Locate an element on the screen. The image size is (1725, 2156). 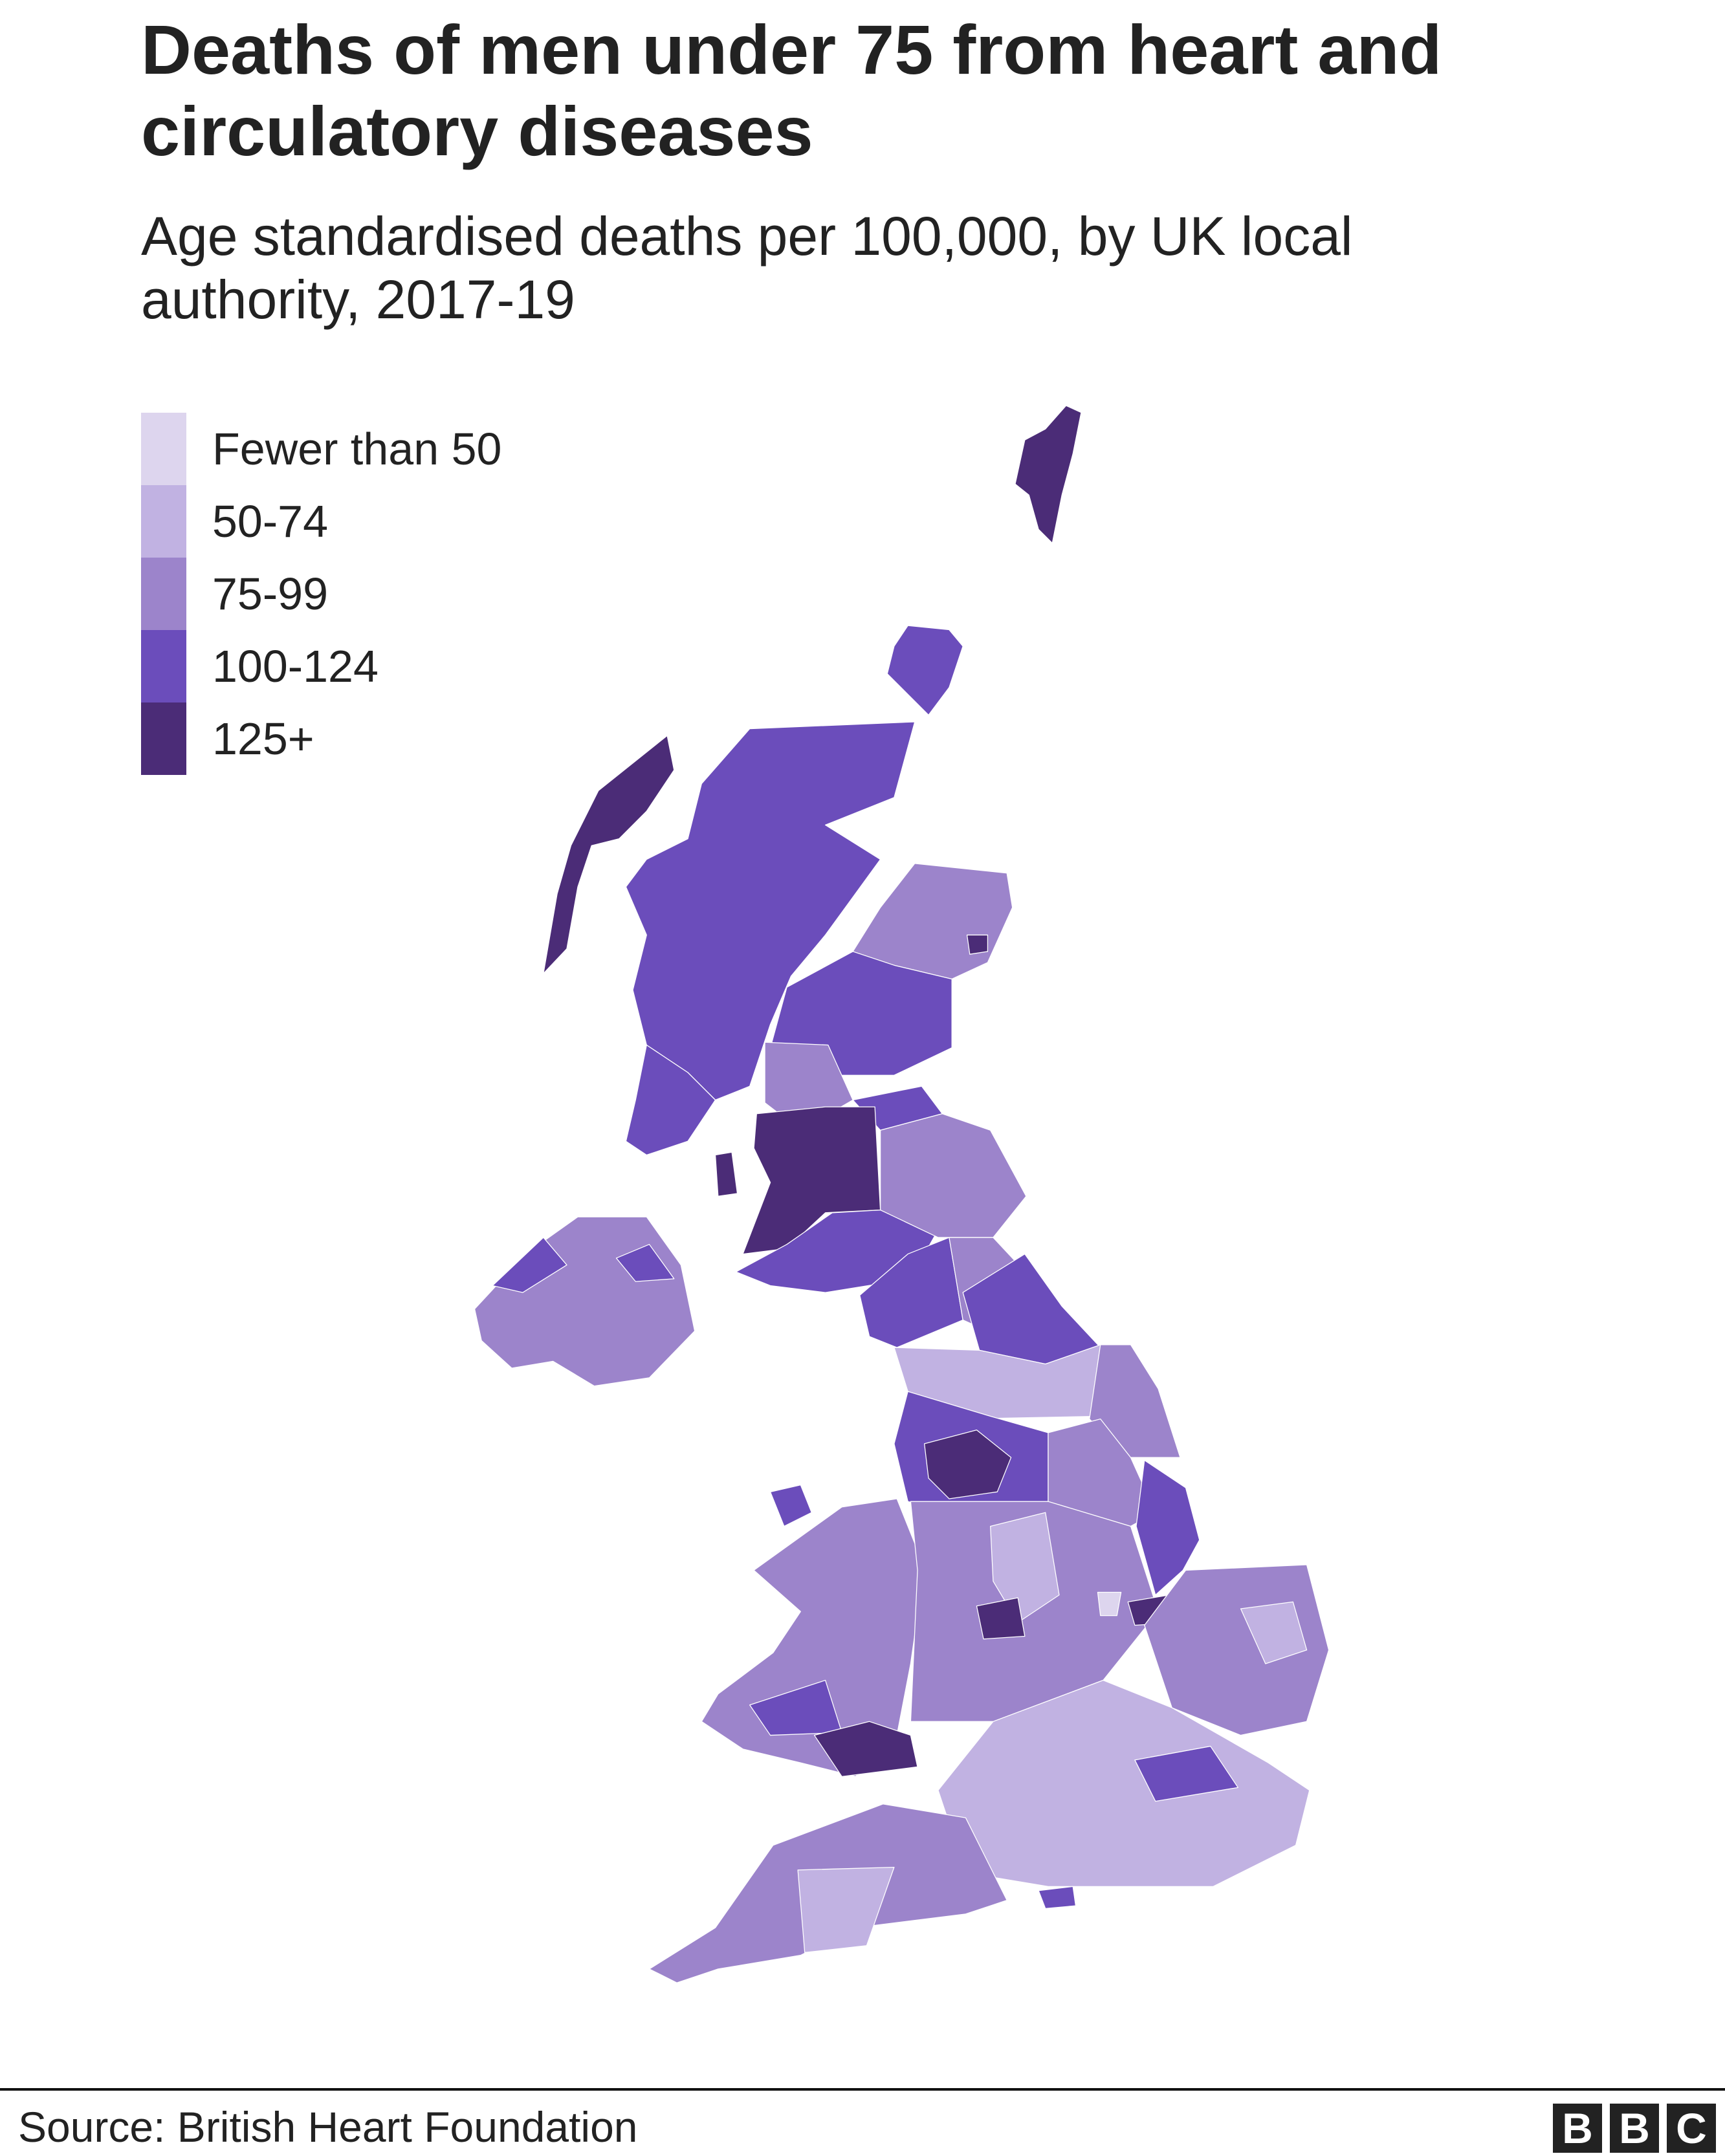
footer-divider is located at coordinates (862, 2089).